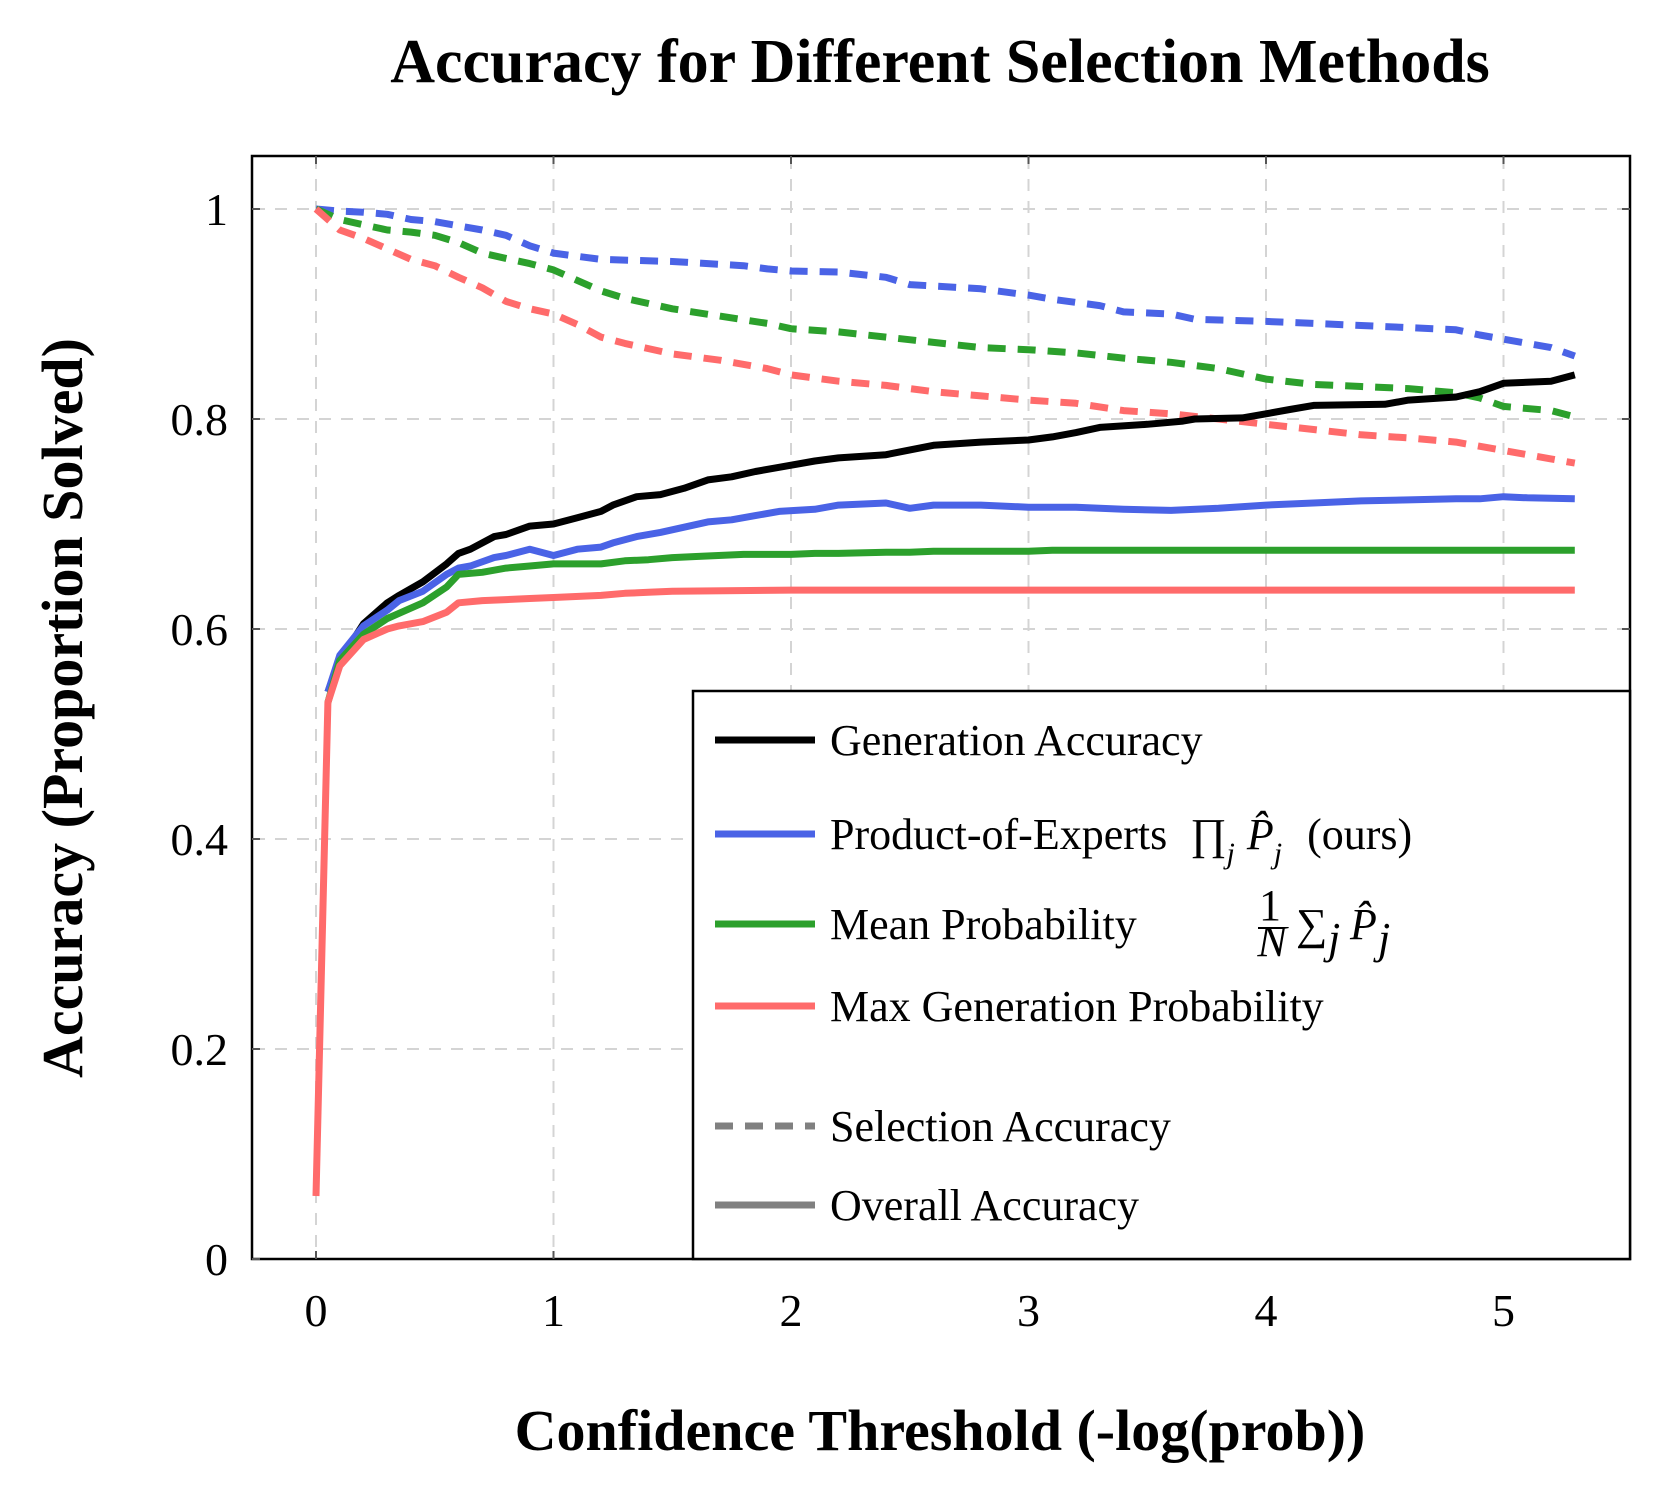  I want to click on x-axis-label: Confidence Threshold (-log(prob)), so click(940, 1430).